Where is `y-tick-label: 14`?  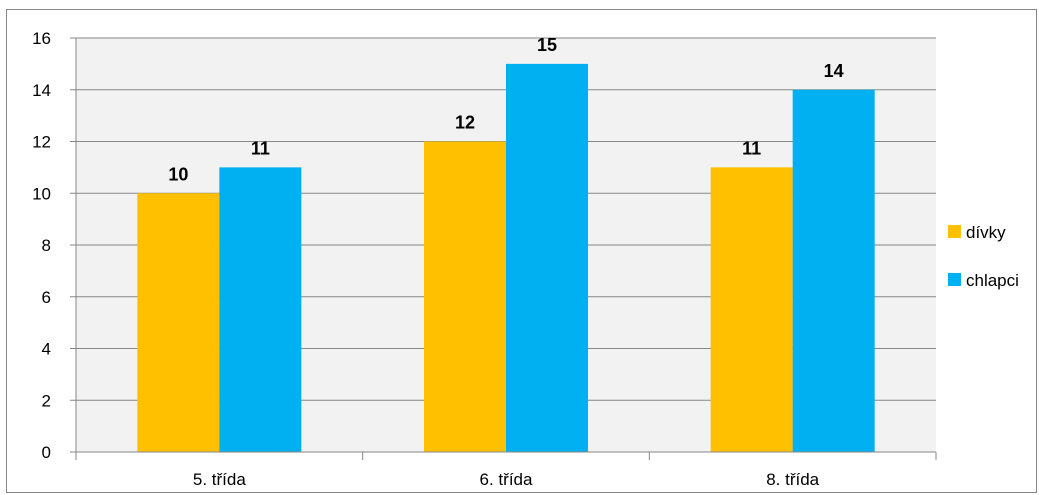 y-tick-label: 14 is located at coordinates (41, 90).